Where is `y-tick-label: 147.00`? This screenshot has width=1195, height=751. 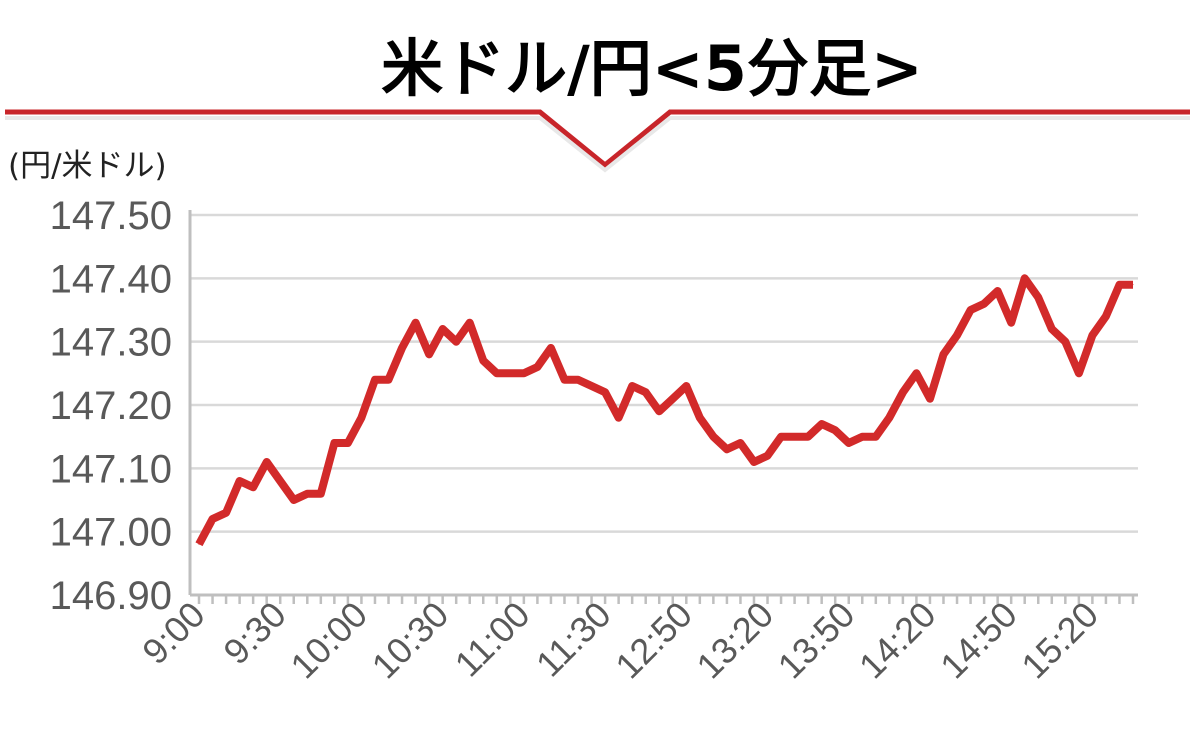 y-tick-label: 147.00 is located at coordinates (111, 533).